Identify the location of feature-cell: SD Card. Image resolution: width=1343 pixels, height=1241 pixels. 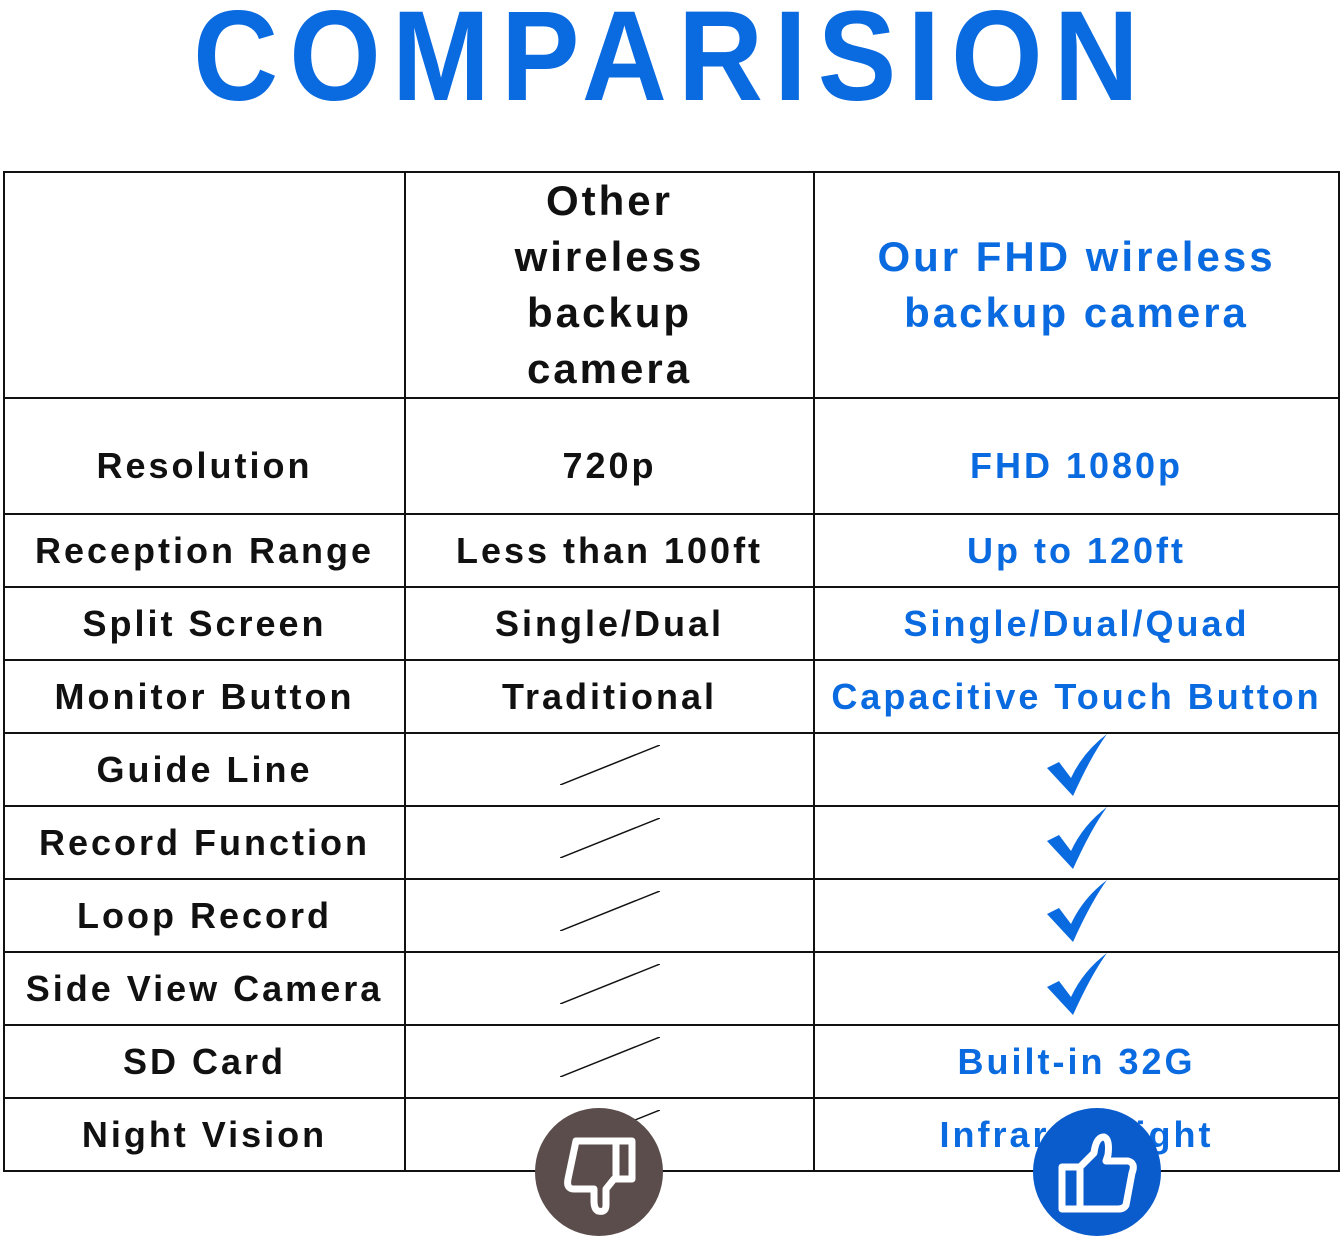
(204, 1061).